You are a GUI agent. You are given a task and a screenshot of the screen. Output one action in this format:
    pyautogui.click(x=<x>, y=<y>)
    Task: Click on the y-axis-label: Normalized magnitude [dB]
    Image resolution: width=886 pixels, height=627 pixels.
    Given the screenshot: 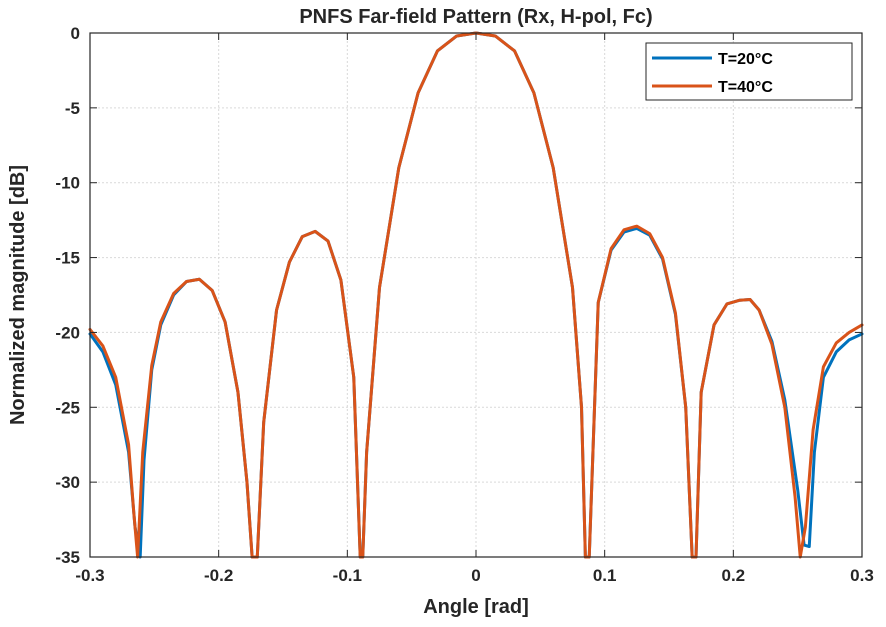 What is the action you would take?
    pyautogui.click(x=18, y=295)
    